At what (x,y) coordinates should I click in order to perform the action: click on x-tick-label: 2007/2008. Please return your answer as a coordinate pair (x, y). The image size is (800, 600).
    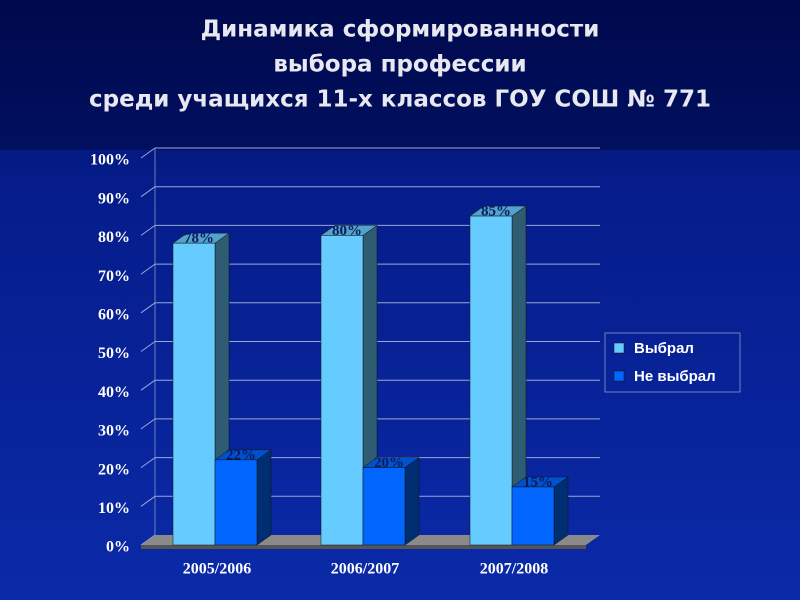
    Looking at the image, I should click on (514, 569).